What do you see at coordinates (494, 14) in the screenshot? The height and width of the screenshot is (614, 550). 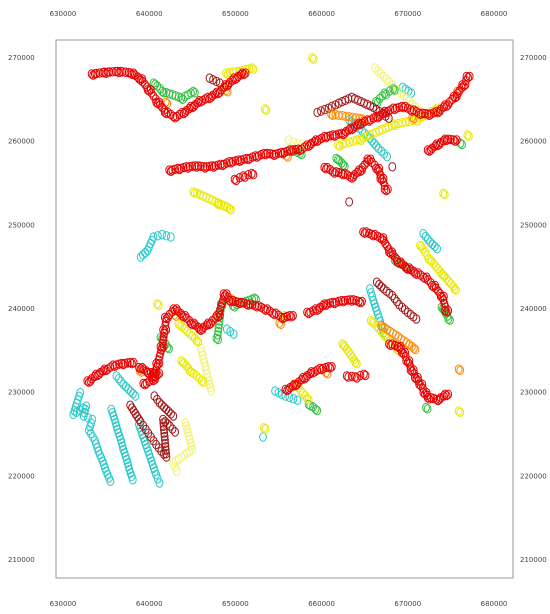 I see `x-tick-label-top: 680000` at bounding box center [494, 14].